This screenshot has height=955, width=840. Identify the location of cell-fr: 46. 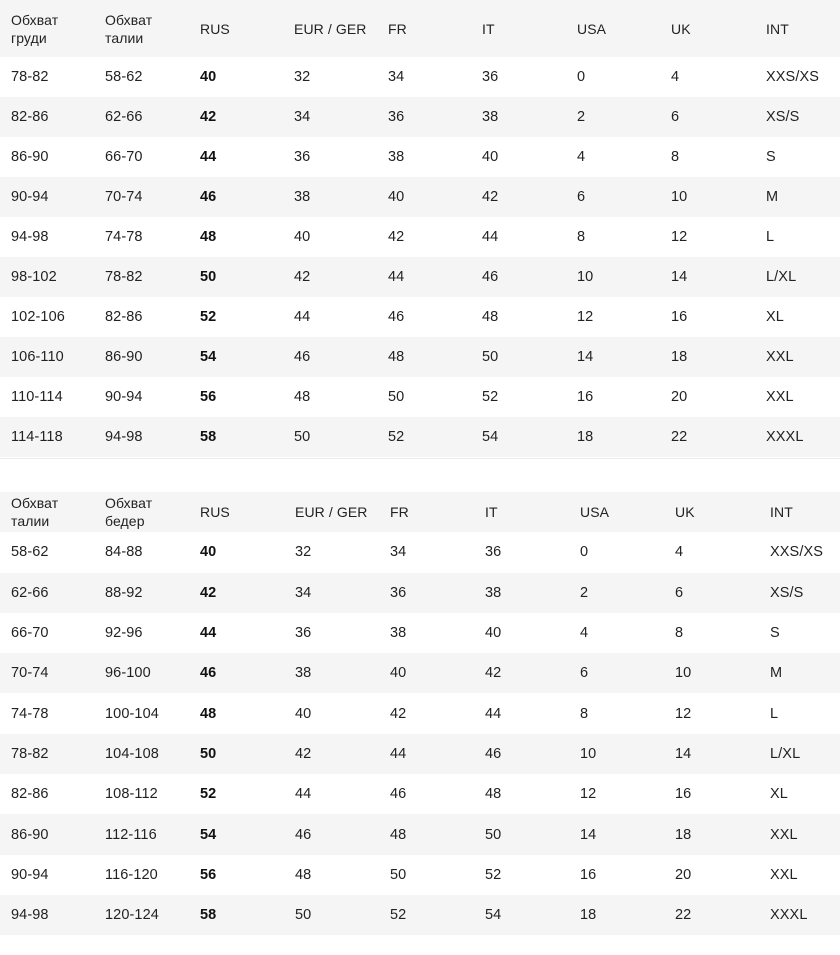
(398, 794).